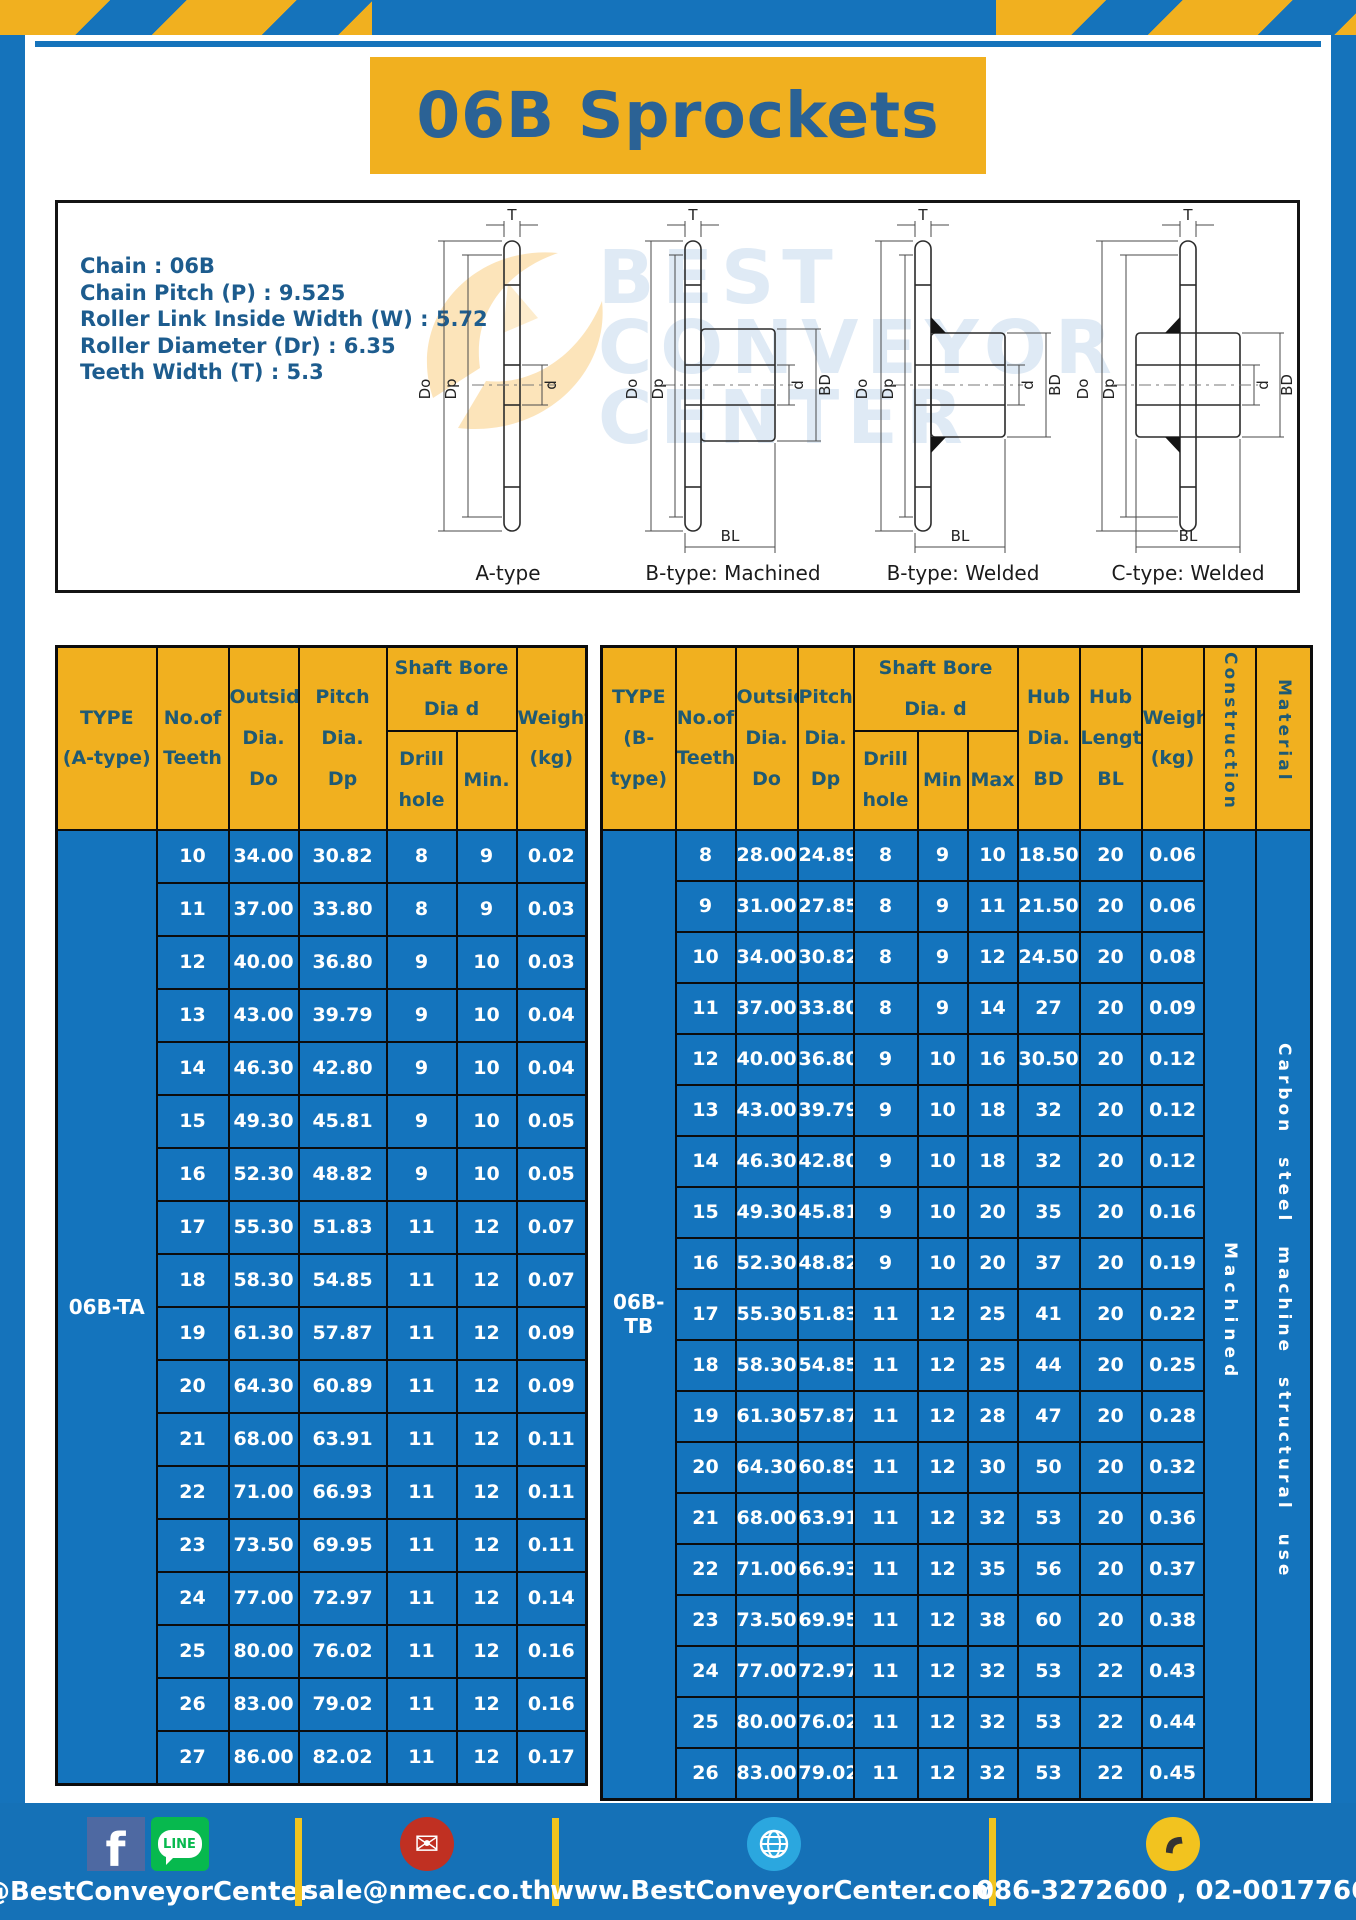  I want to click on table-row: 26 83.00 79.02 11 12 0.16, so click(322, 1704).